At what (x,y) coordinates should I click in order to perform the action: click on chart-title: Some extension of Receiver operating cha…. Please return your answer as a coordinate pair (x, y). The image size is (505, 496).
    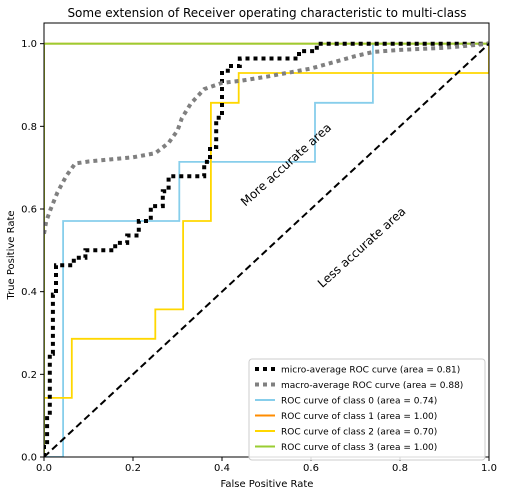
    Looking at the image, I should click on (266, 13).